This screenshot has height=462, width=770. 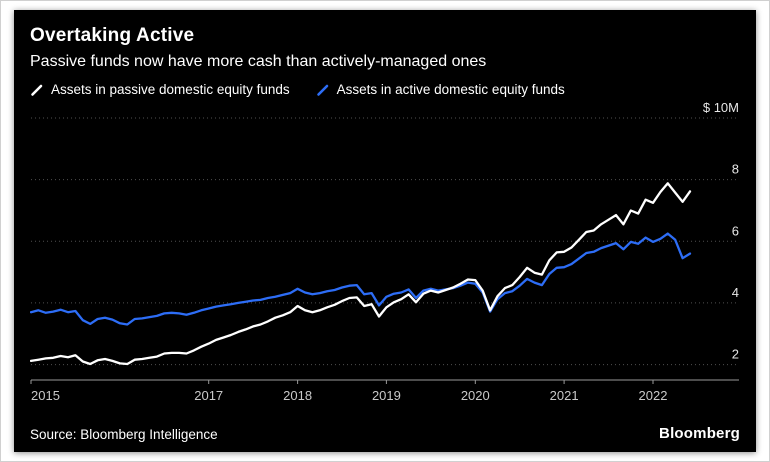 I want to click on x-axis-tick-label: 2015, so click(x=45, y=395).